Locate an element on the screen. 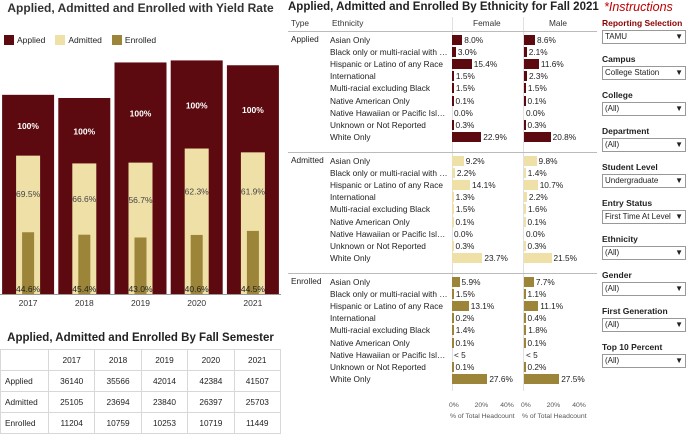  pct-label-female: 0.1% is located at coordinates (465, 342).